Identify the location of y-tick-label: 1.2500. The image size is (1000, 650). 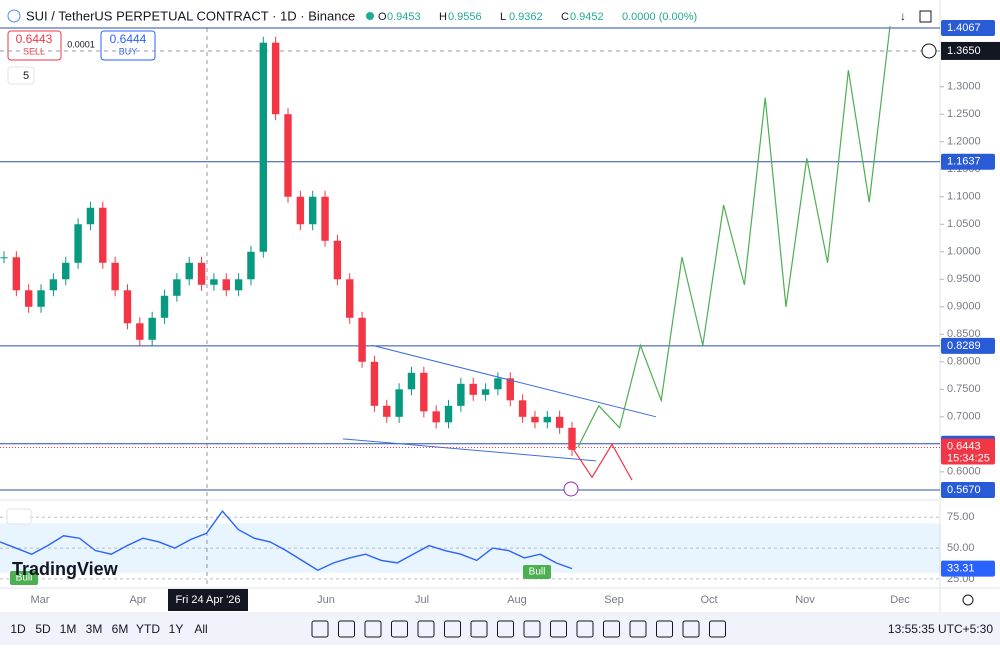
(964, 114).